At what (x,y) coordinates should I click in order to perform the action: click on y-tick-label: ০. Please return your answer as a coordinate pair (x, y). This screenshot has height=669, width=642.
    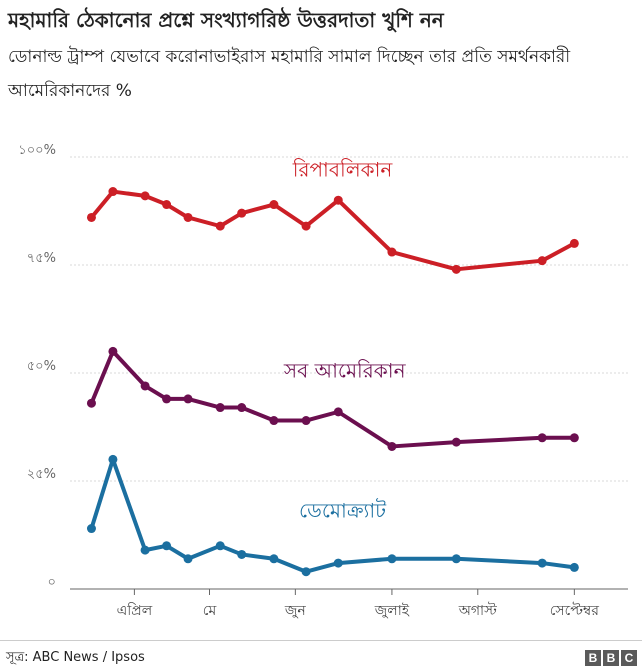
    Looking at the image, I should click on (52, 582).